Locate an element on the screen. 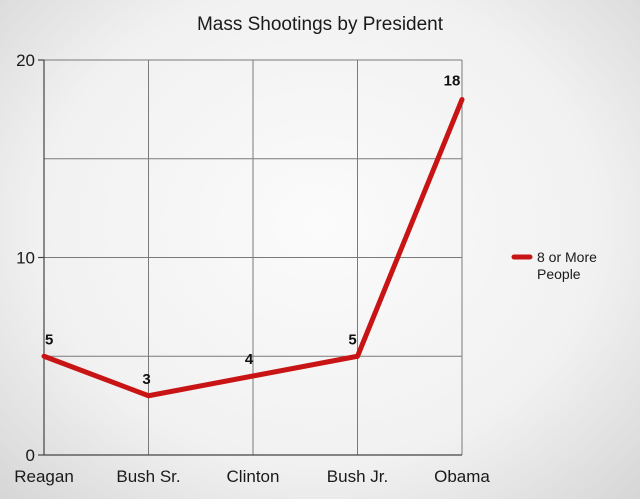 This screenshot has width=640, height=499. data-label: 3 is located at coordinates (146, 379).